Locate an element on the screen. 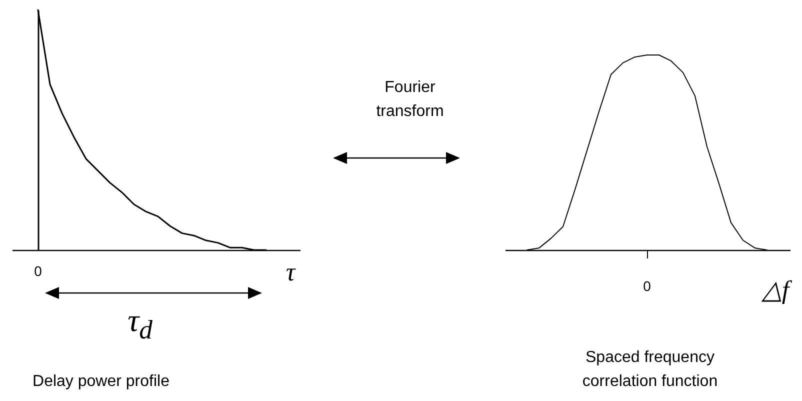 The image size is (802, 401). text: Spaced frequency correlation function is located at coordinates (650, 370).